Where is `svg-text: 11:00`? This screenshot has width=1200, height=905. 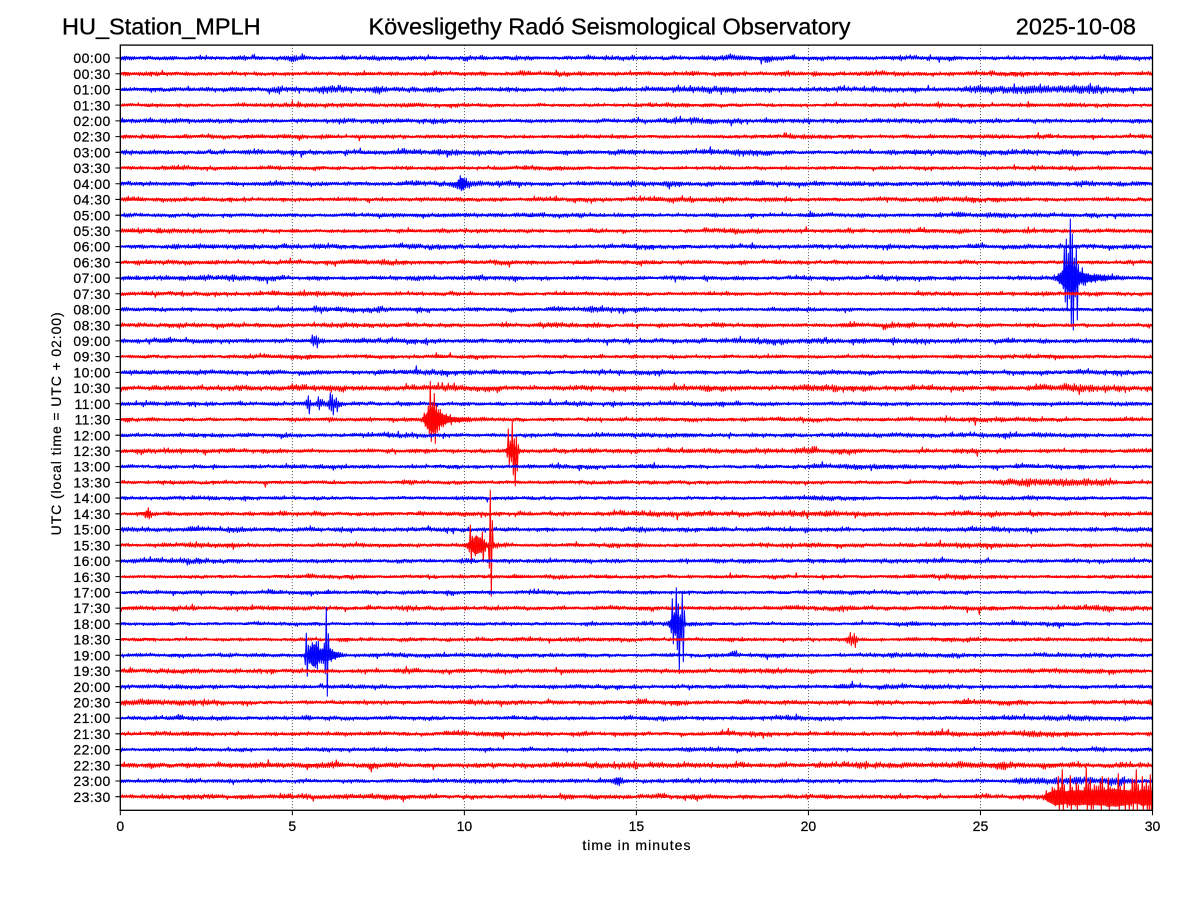
svg-text: 11:00 is located at coordinates (92, 404).